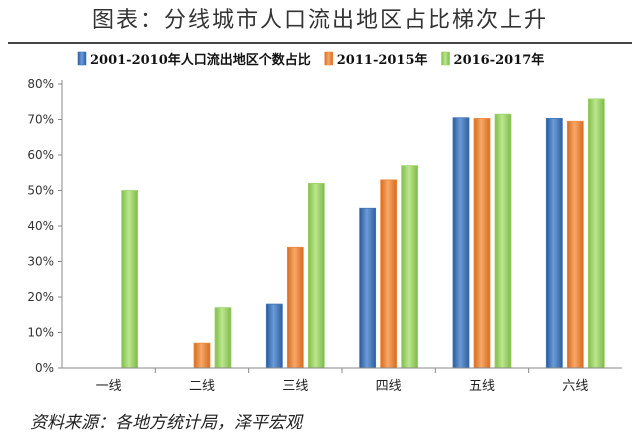 The height and width of the screenshot is (444, 640). I want to click on legend: 2001-2010年人口流出地区个数占比 2011-2015年 2016-2017年, so click(311, 59).